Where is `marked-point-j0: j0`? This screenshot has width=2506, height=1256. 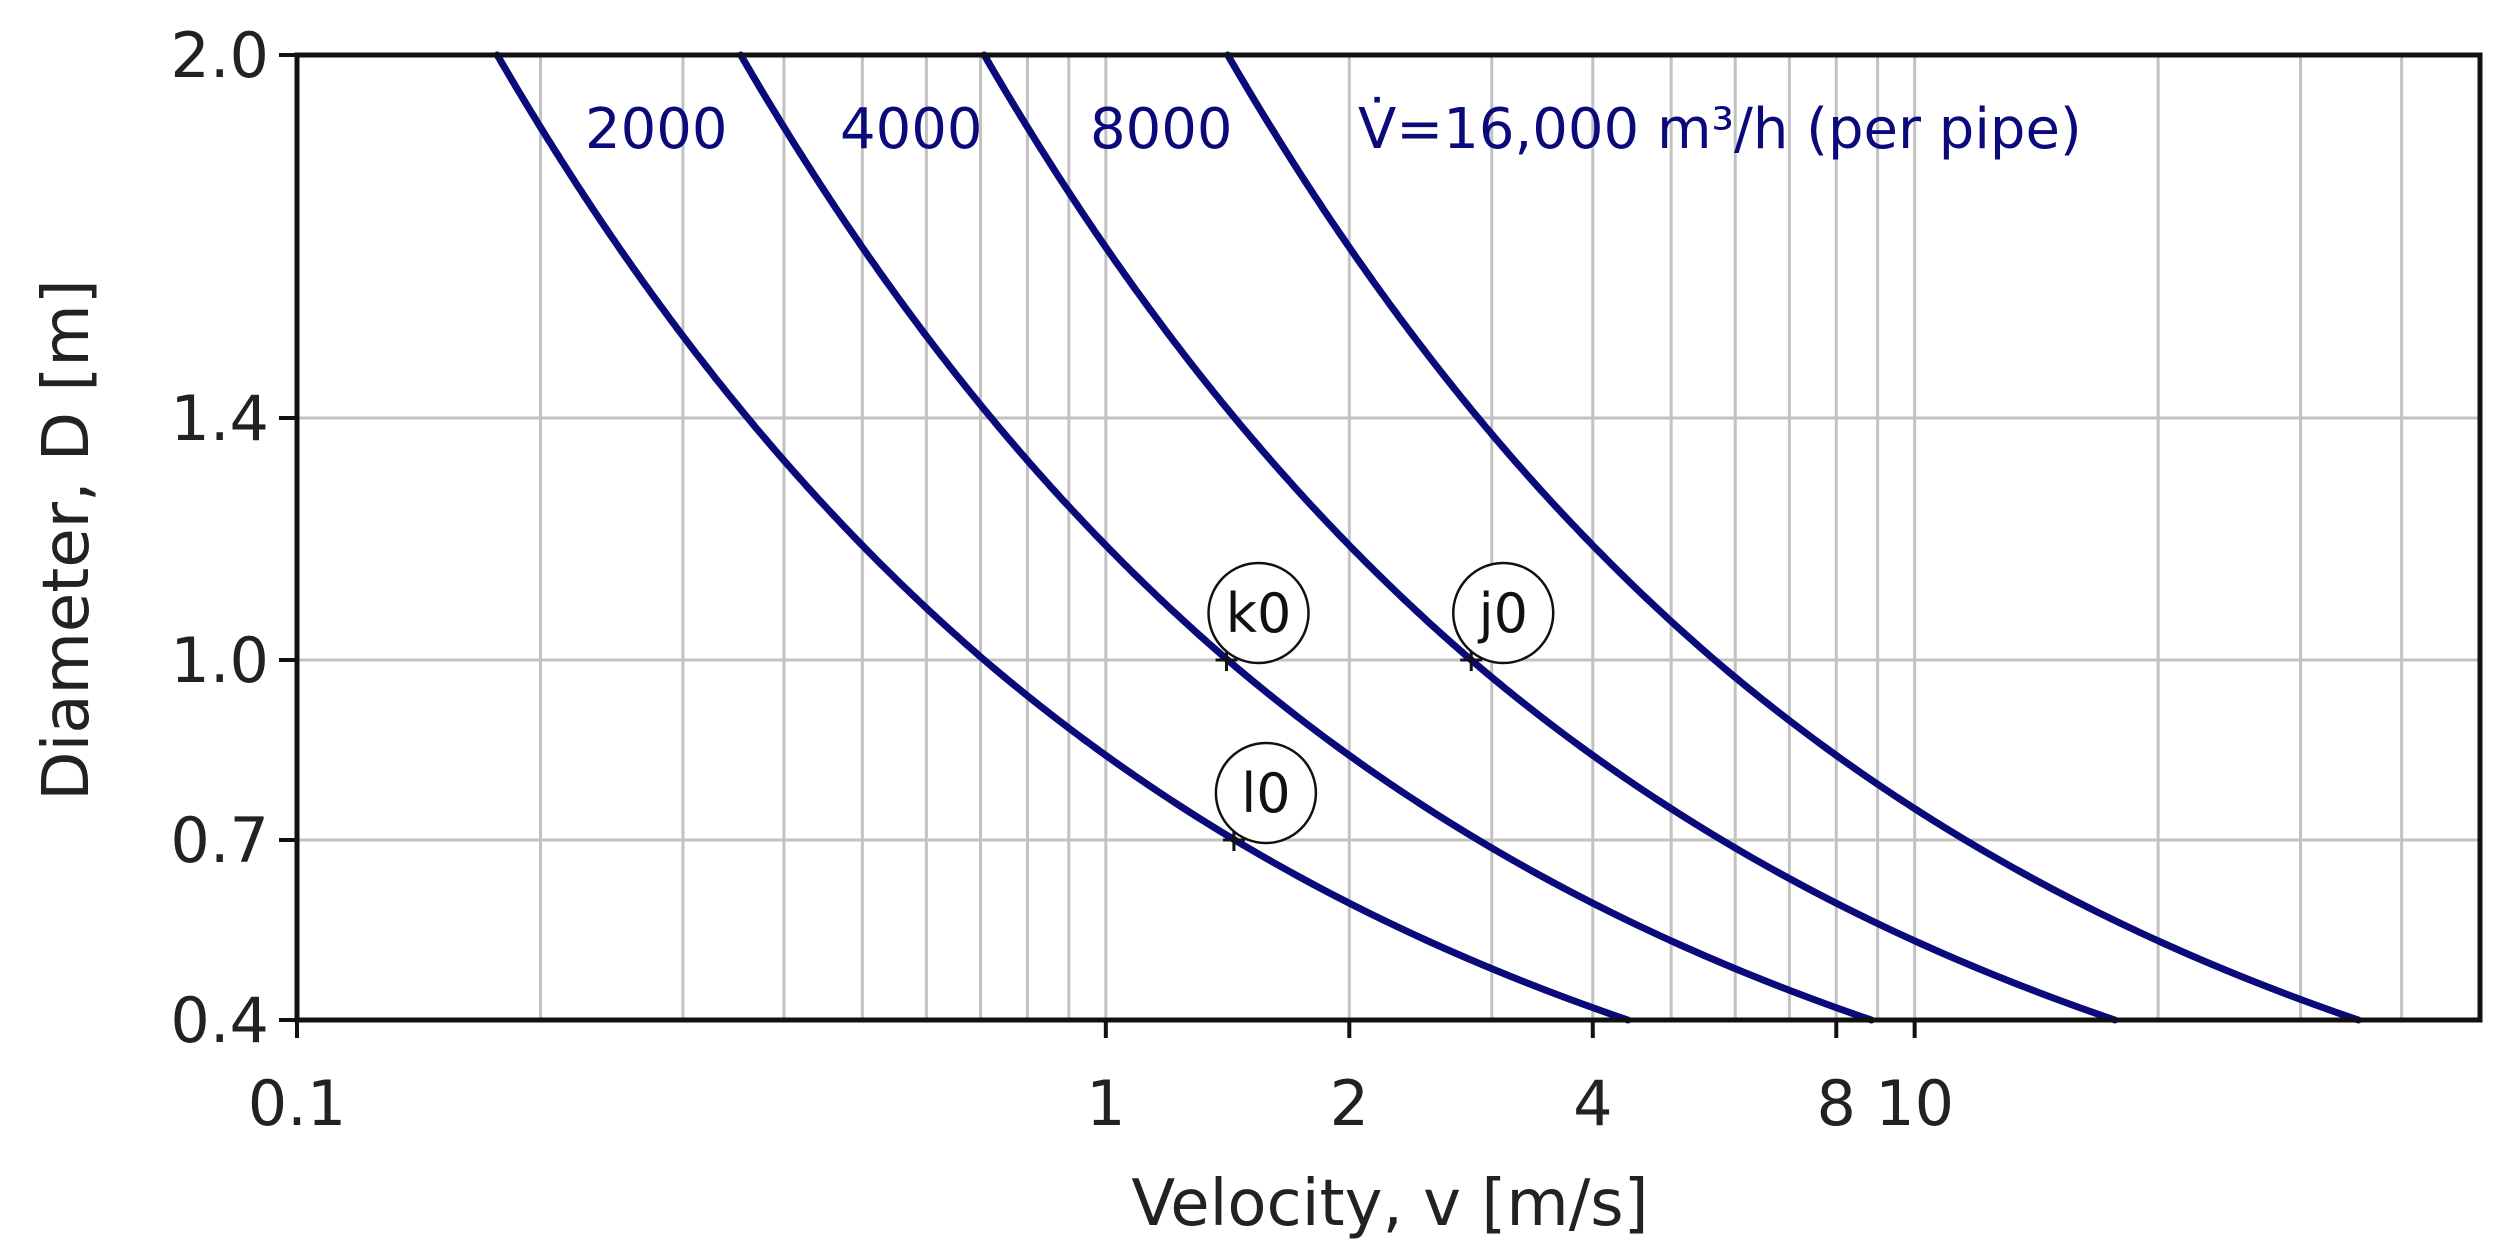
marked-point-j0: j0 is located at coordinates (1503, 616).